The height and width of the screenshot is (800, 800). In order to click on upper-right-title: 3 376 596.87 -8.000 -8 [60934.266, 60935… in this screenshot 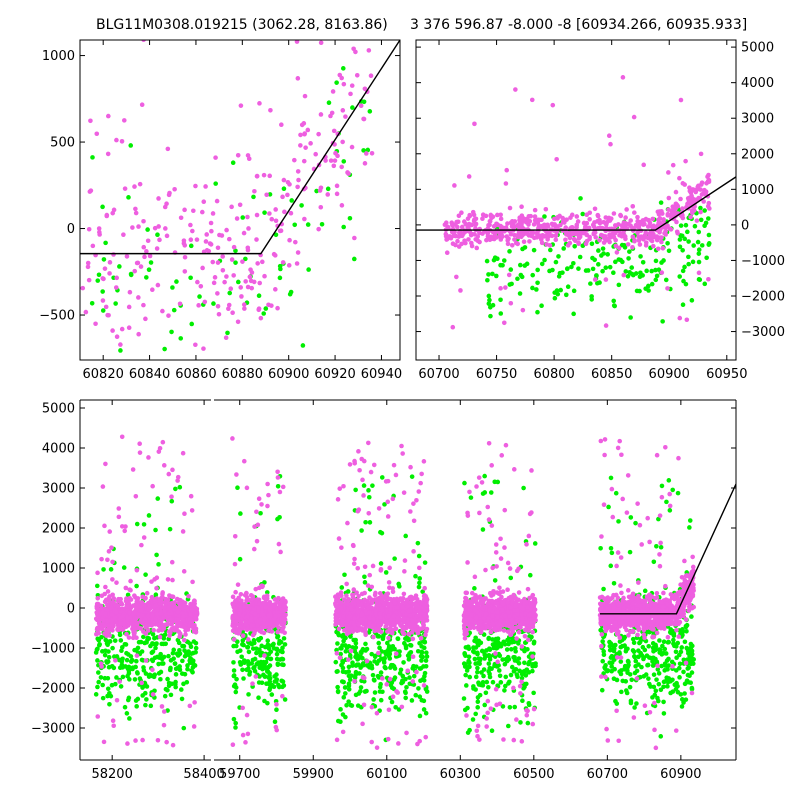, I will do `click(579, 25)`.